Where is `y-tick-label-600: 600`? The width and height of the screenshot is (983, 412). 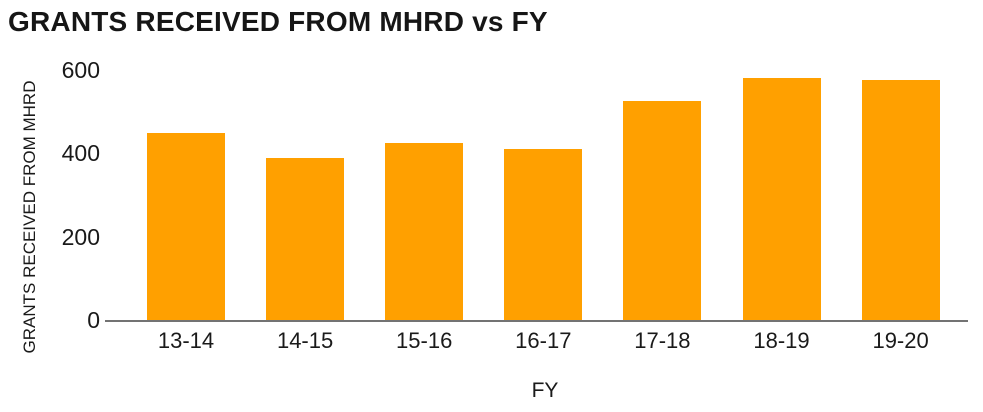 y-tick-label-600: 600 is located at coordinates (80, 70).